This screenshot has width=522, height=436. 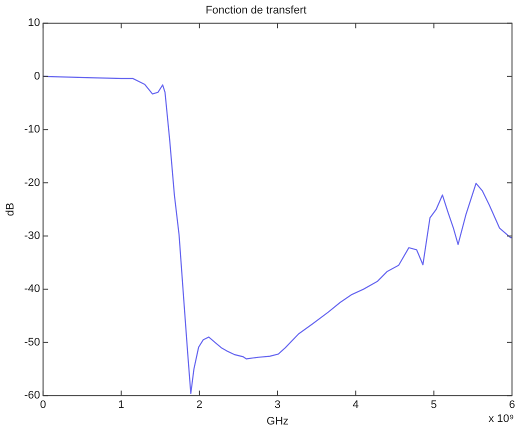 I want to click on y-tick-label: 10, so click(x=34, y=23).